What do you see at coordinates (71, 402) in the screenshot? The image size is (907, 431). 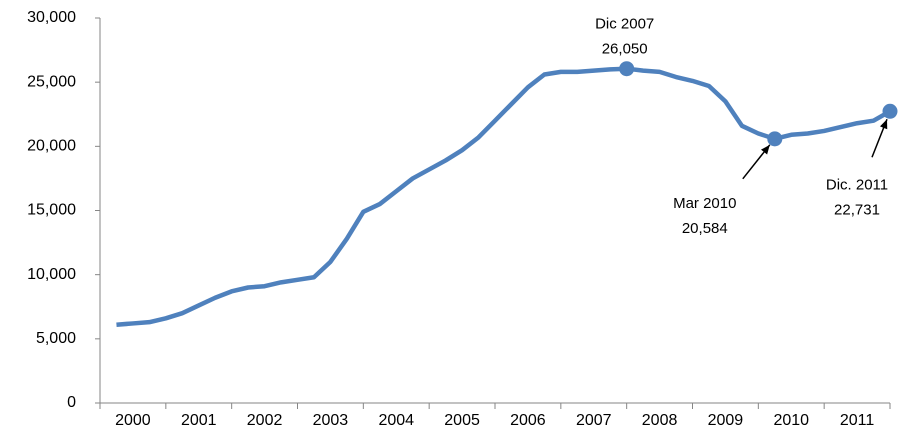 I see `y-tick-label: 0` at bounding box center [71, 402].